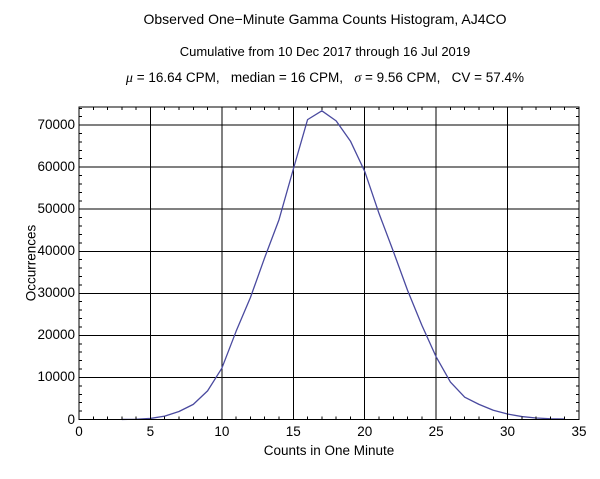 This screenshot has width=600, height=479. Describe the element at coordinates (56, 209) in the screenshot. I see `y-tick-label: 50000` at that location.